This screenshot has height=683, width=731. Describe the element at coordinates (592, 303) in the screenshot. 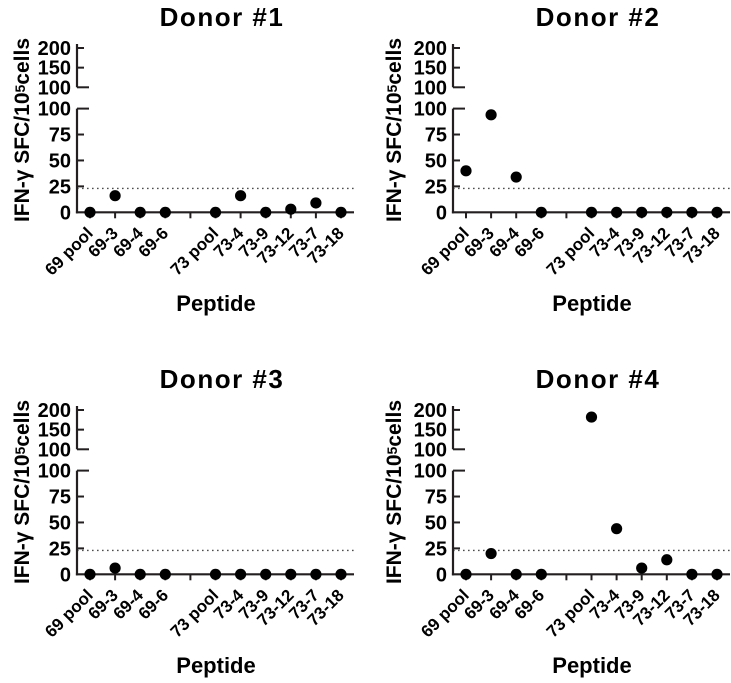

I see `x-axis-title-donor-2: Peptide` at that location.